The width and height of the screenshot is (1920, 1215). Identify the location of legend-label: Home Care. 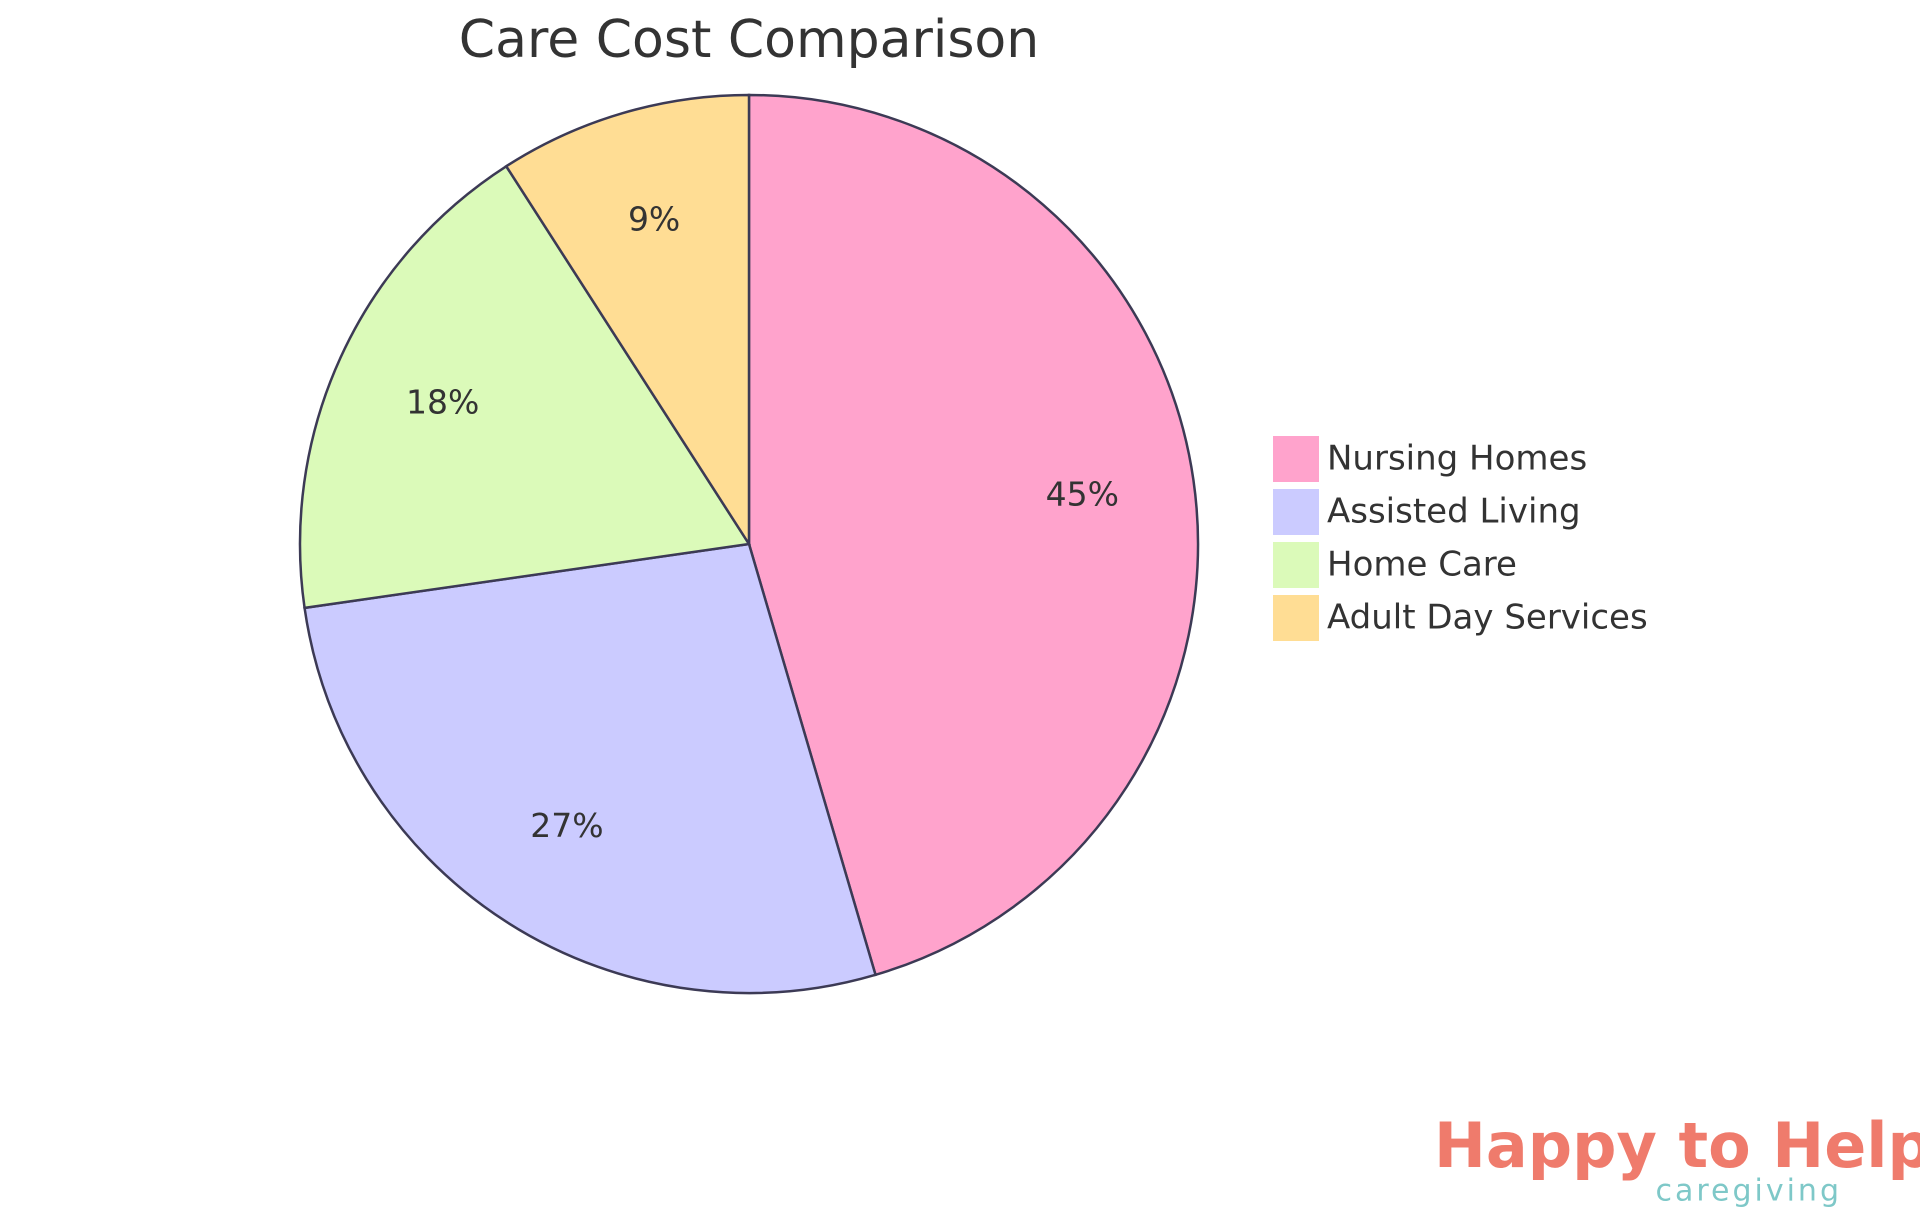
(1422, 565).